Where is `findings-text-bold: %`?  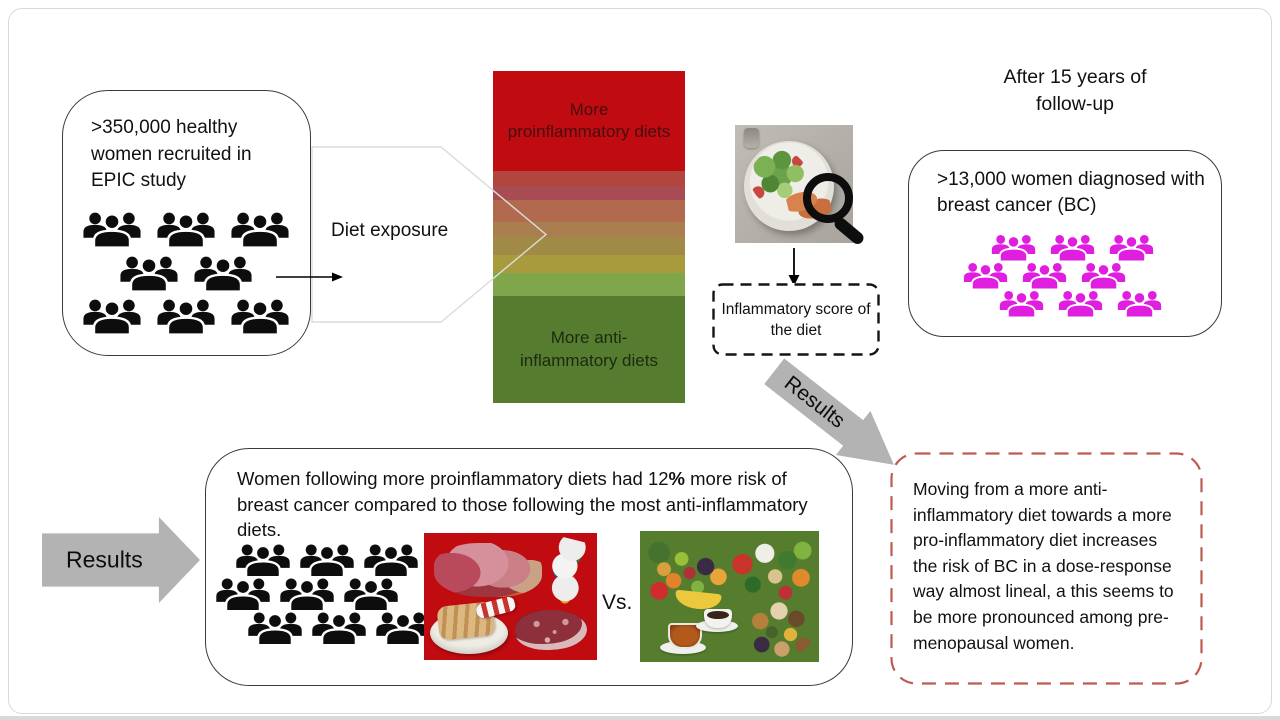 findings-text-bold: % is located at coordinates (676, 478).